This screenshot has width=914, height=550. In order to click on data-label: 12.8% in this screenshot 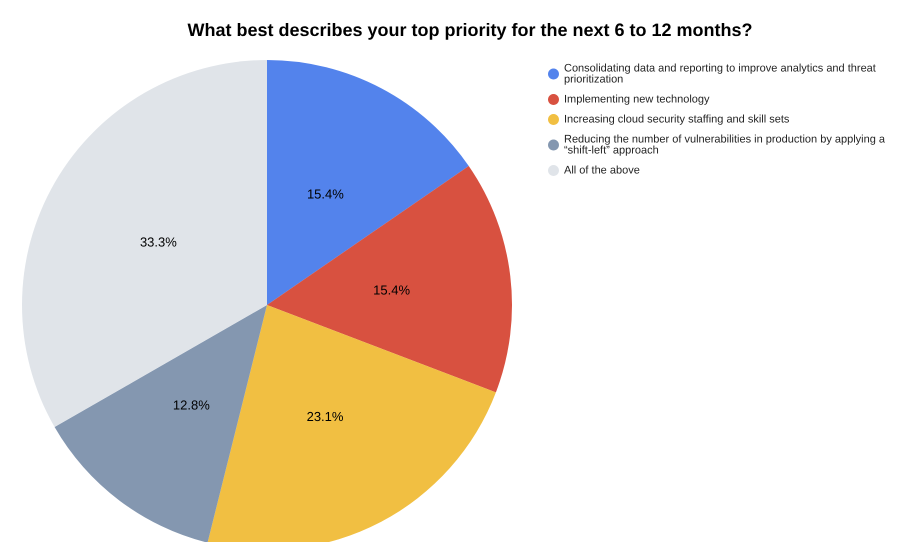, I will do `click(191, 405)`.